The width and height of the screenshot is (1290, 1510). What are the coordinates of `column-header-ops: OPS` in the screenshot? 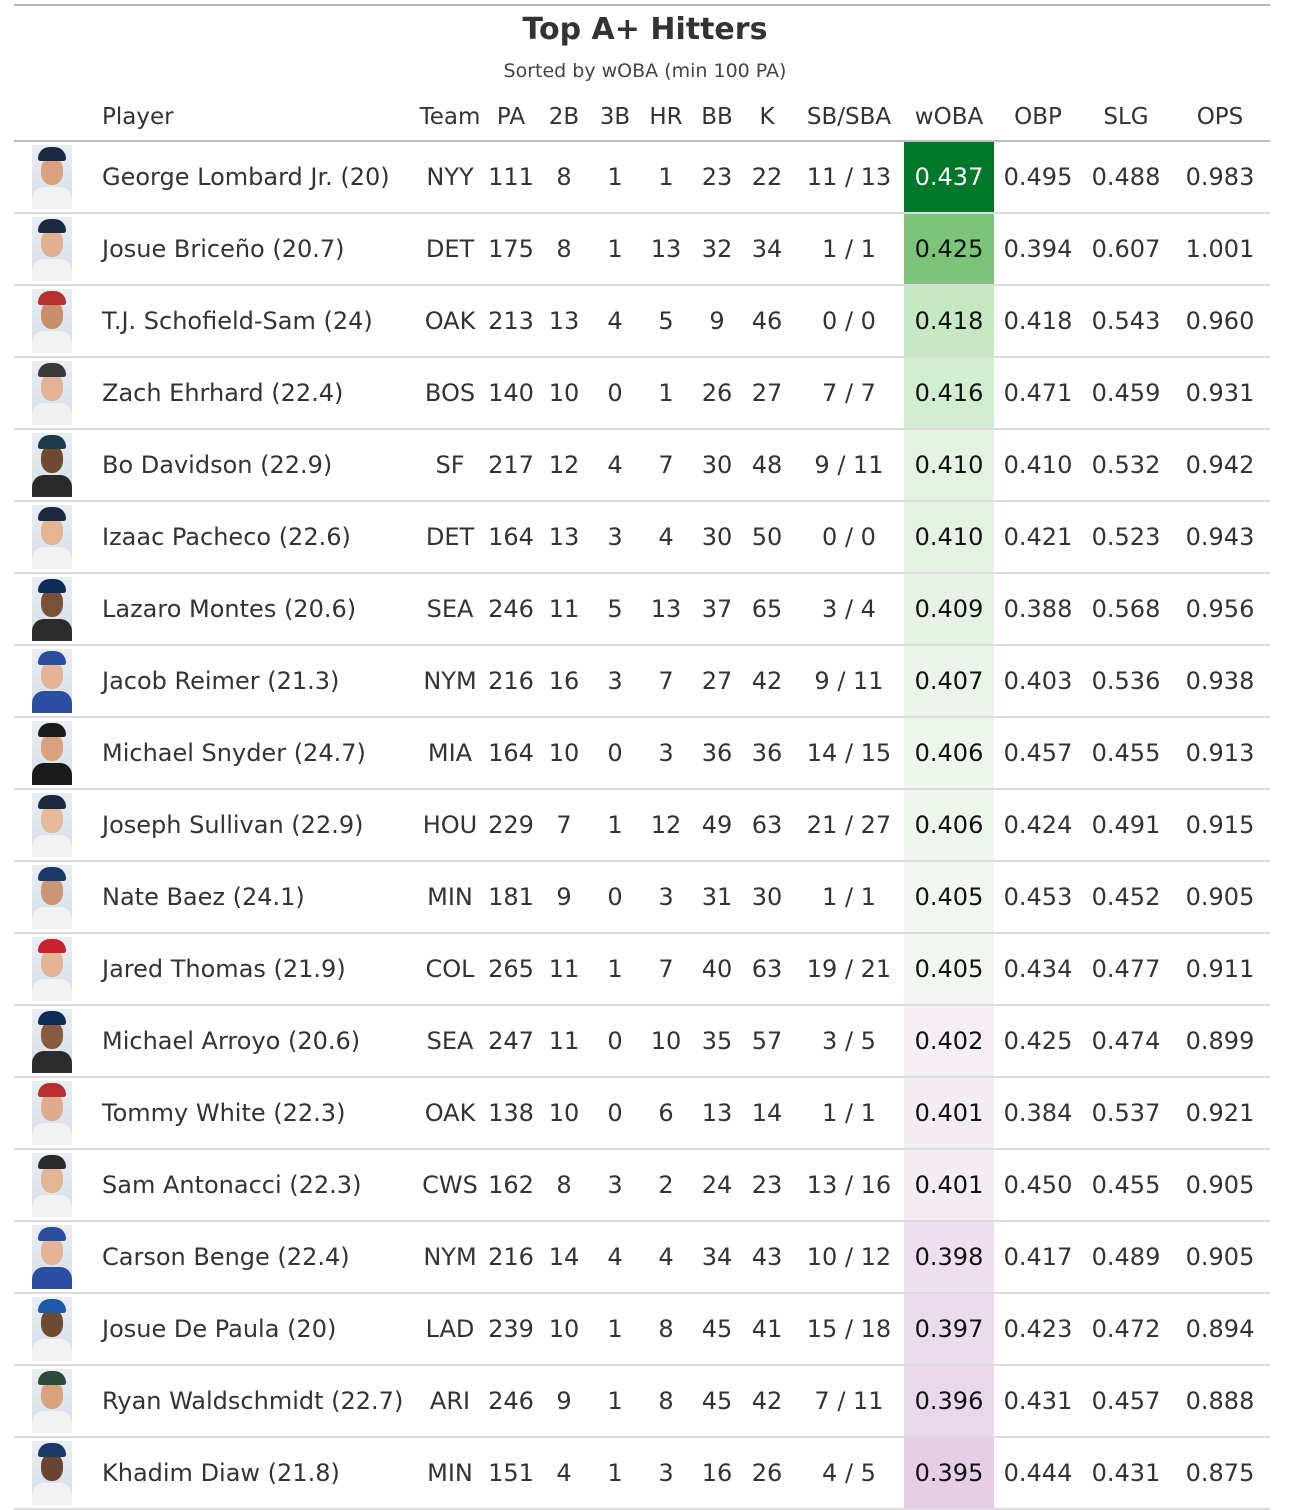 It's located at (1220, 118).